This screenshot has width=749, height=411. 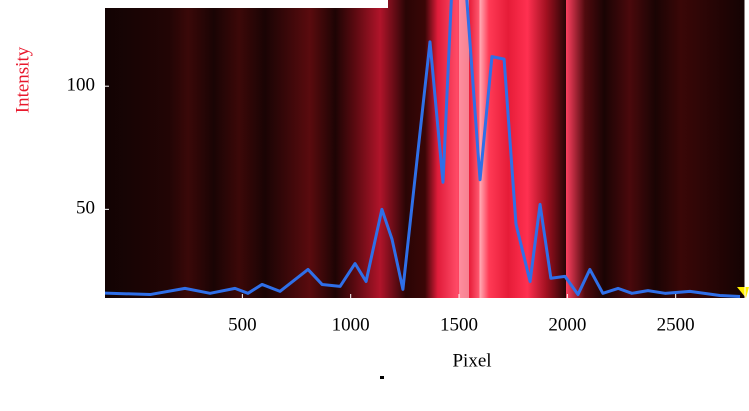 What do you see at coordinates (242, 324) in the screenshot?
I see `x-tick-label: 500` at bounding box center [242, 324].